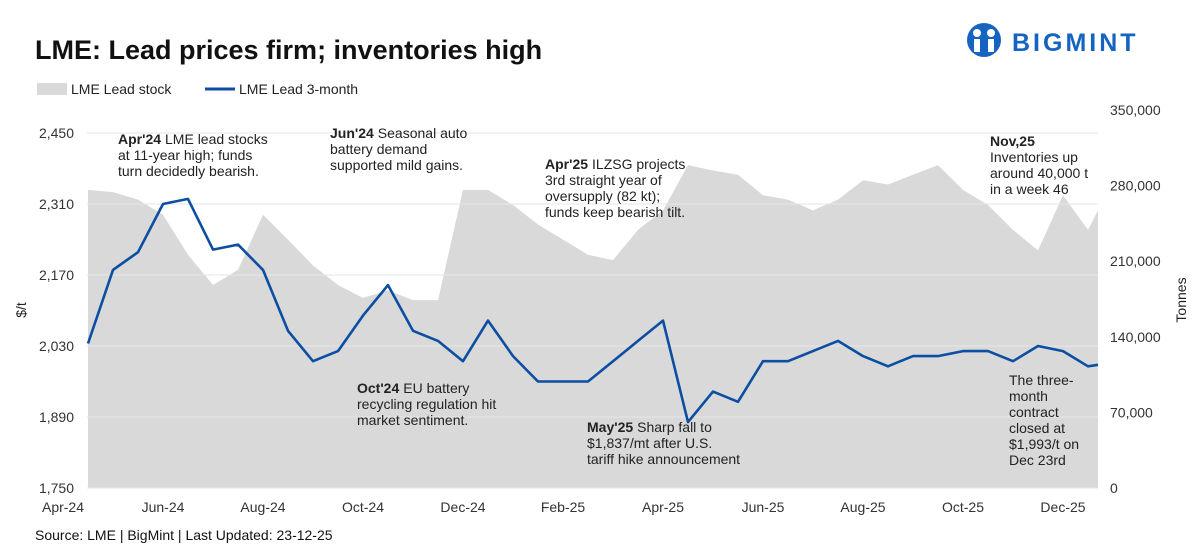 This screenshot has height=552, width=1198. What do you see at coordinates (1037, 460) in the screenshot?
I see `annotation-line: Dec 23rd` at bounding box center [1037, 460].